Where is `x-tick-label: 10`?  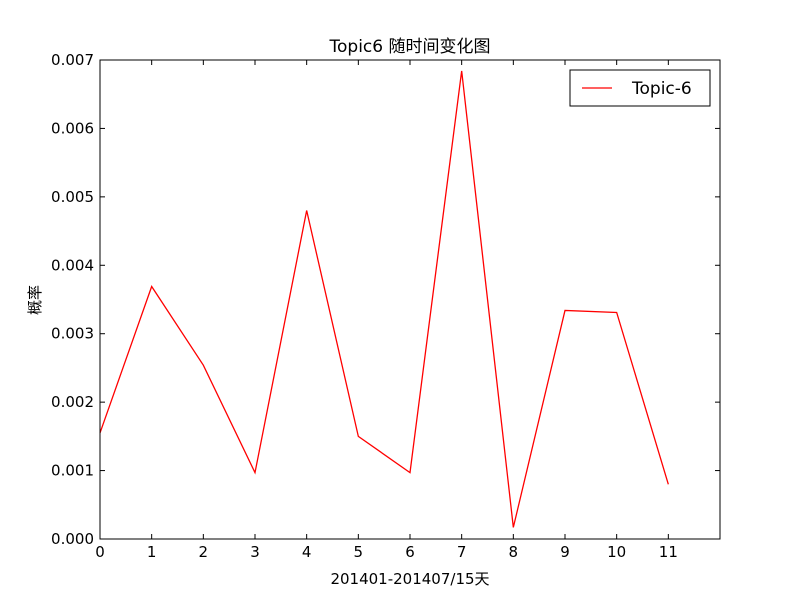
x-tick-label: 10 is located at coordinates (616, 552).